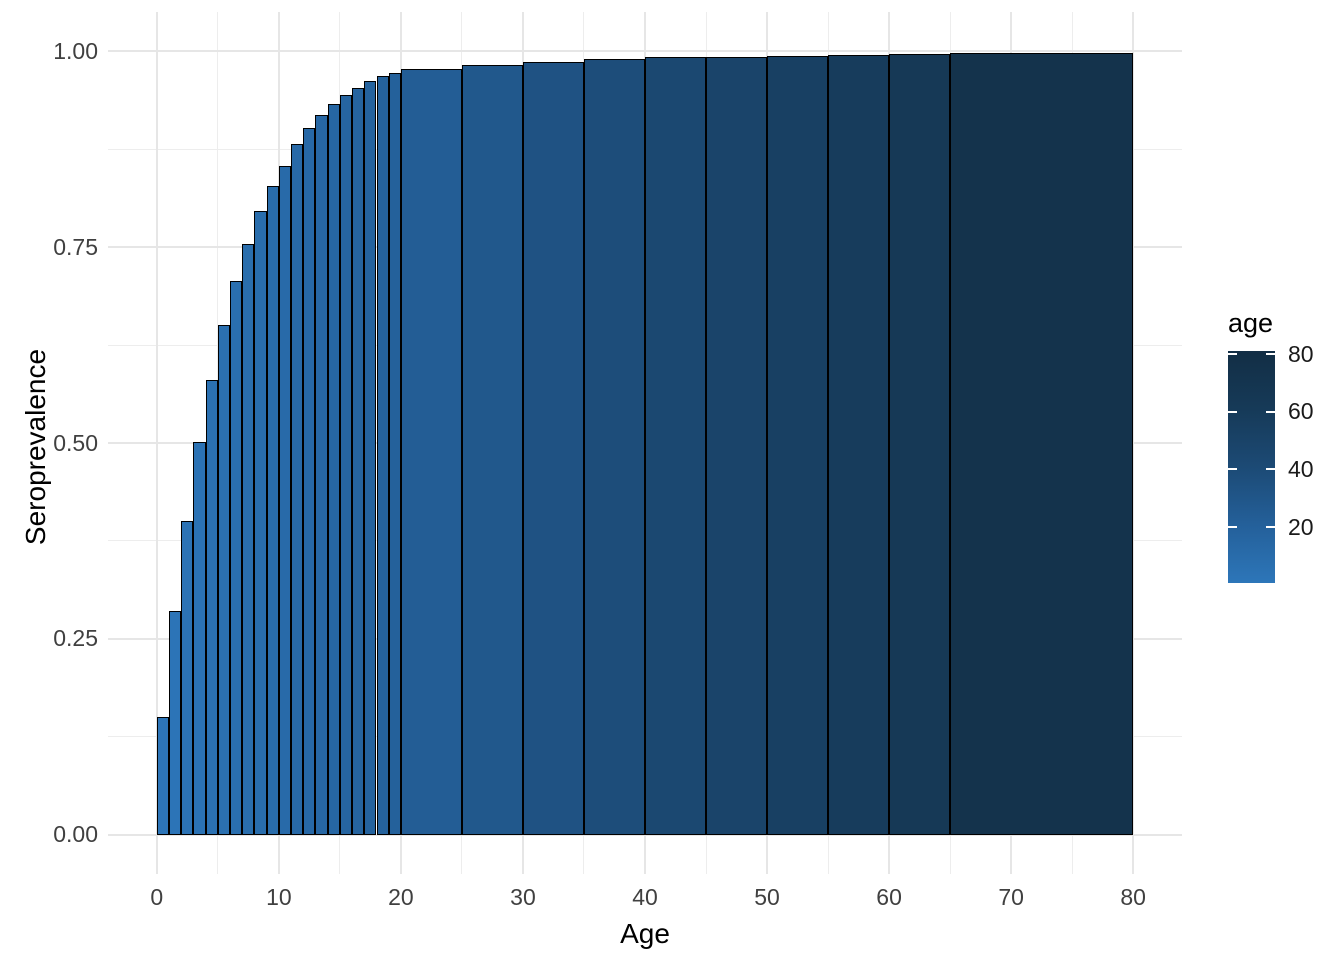  I want to click on x-tick-label-70: 70, so click(1011, 897).